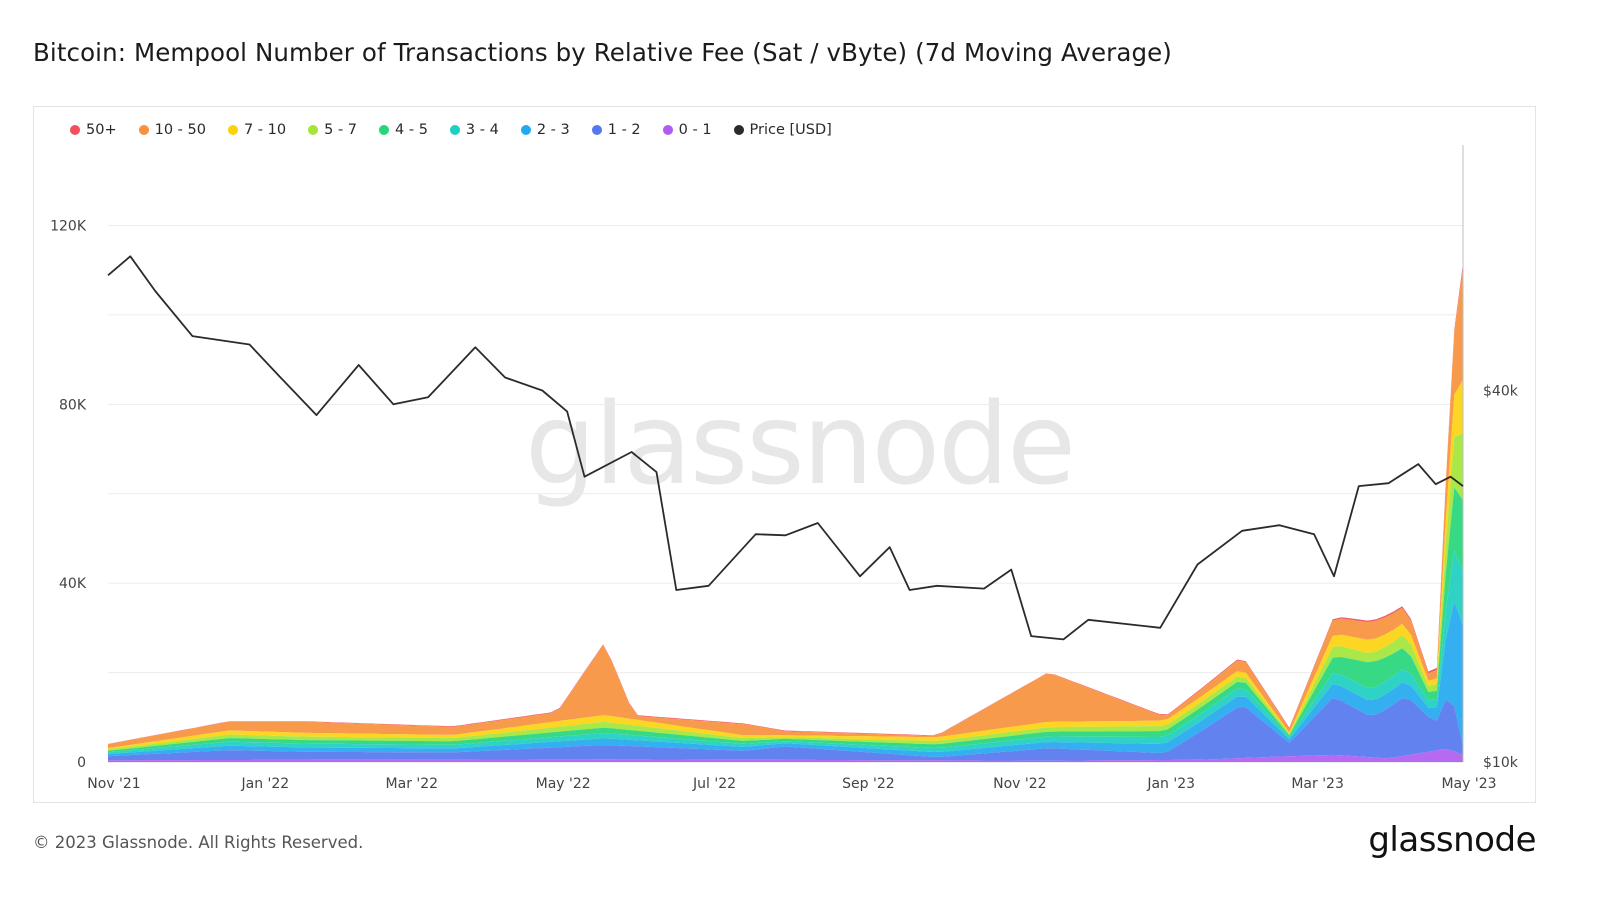 The width and height of the screenshot is (1600, 900). What do you see at coordinates (624, 130) in the screenshot?
I see `legend-label: 1 - 2` at bounding box center [624, 130].